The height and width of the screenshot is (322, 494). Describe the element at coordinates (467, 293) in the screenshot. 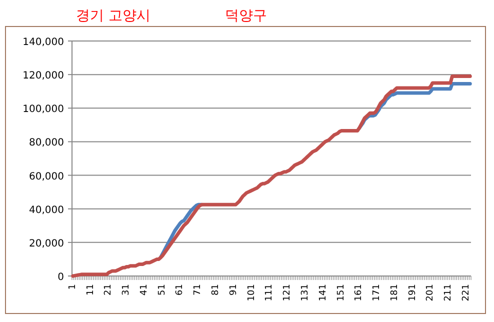

I see `x-tick-label: 221` at that location.